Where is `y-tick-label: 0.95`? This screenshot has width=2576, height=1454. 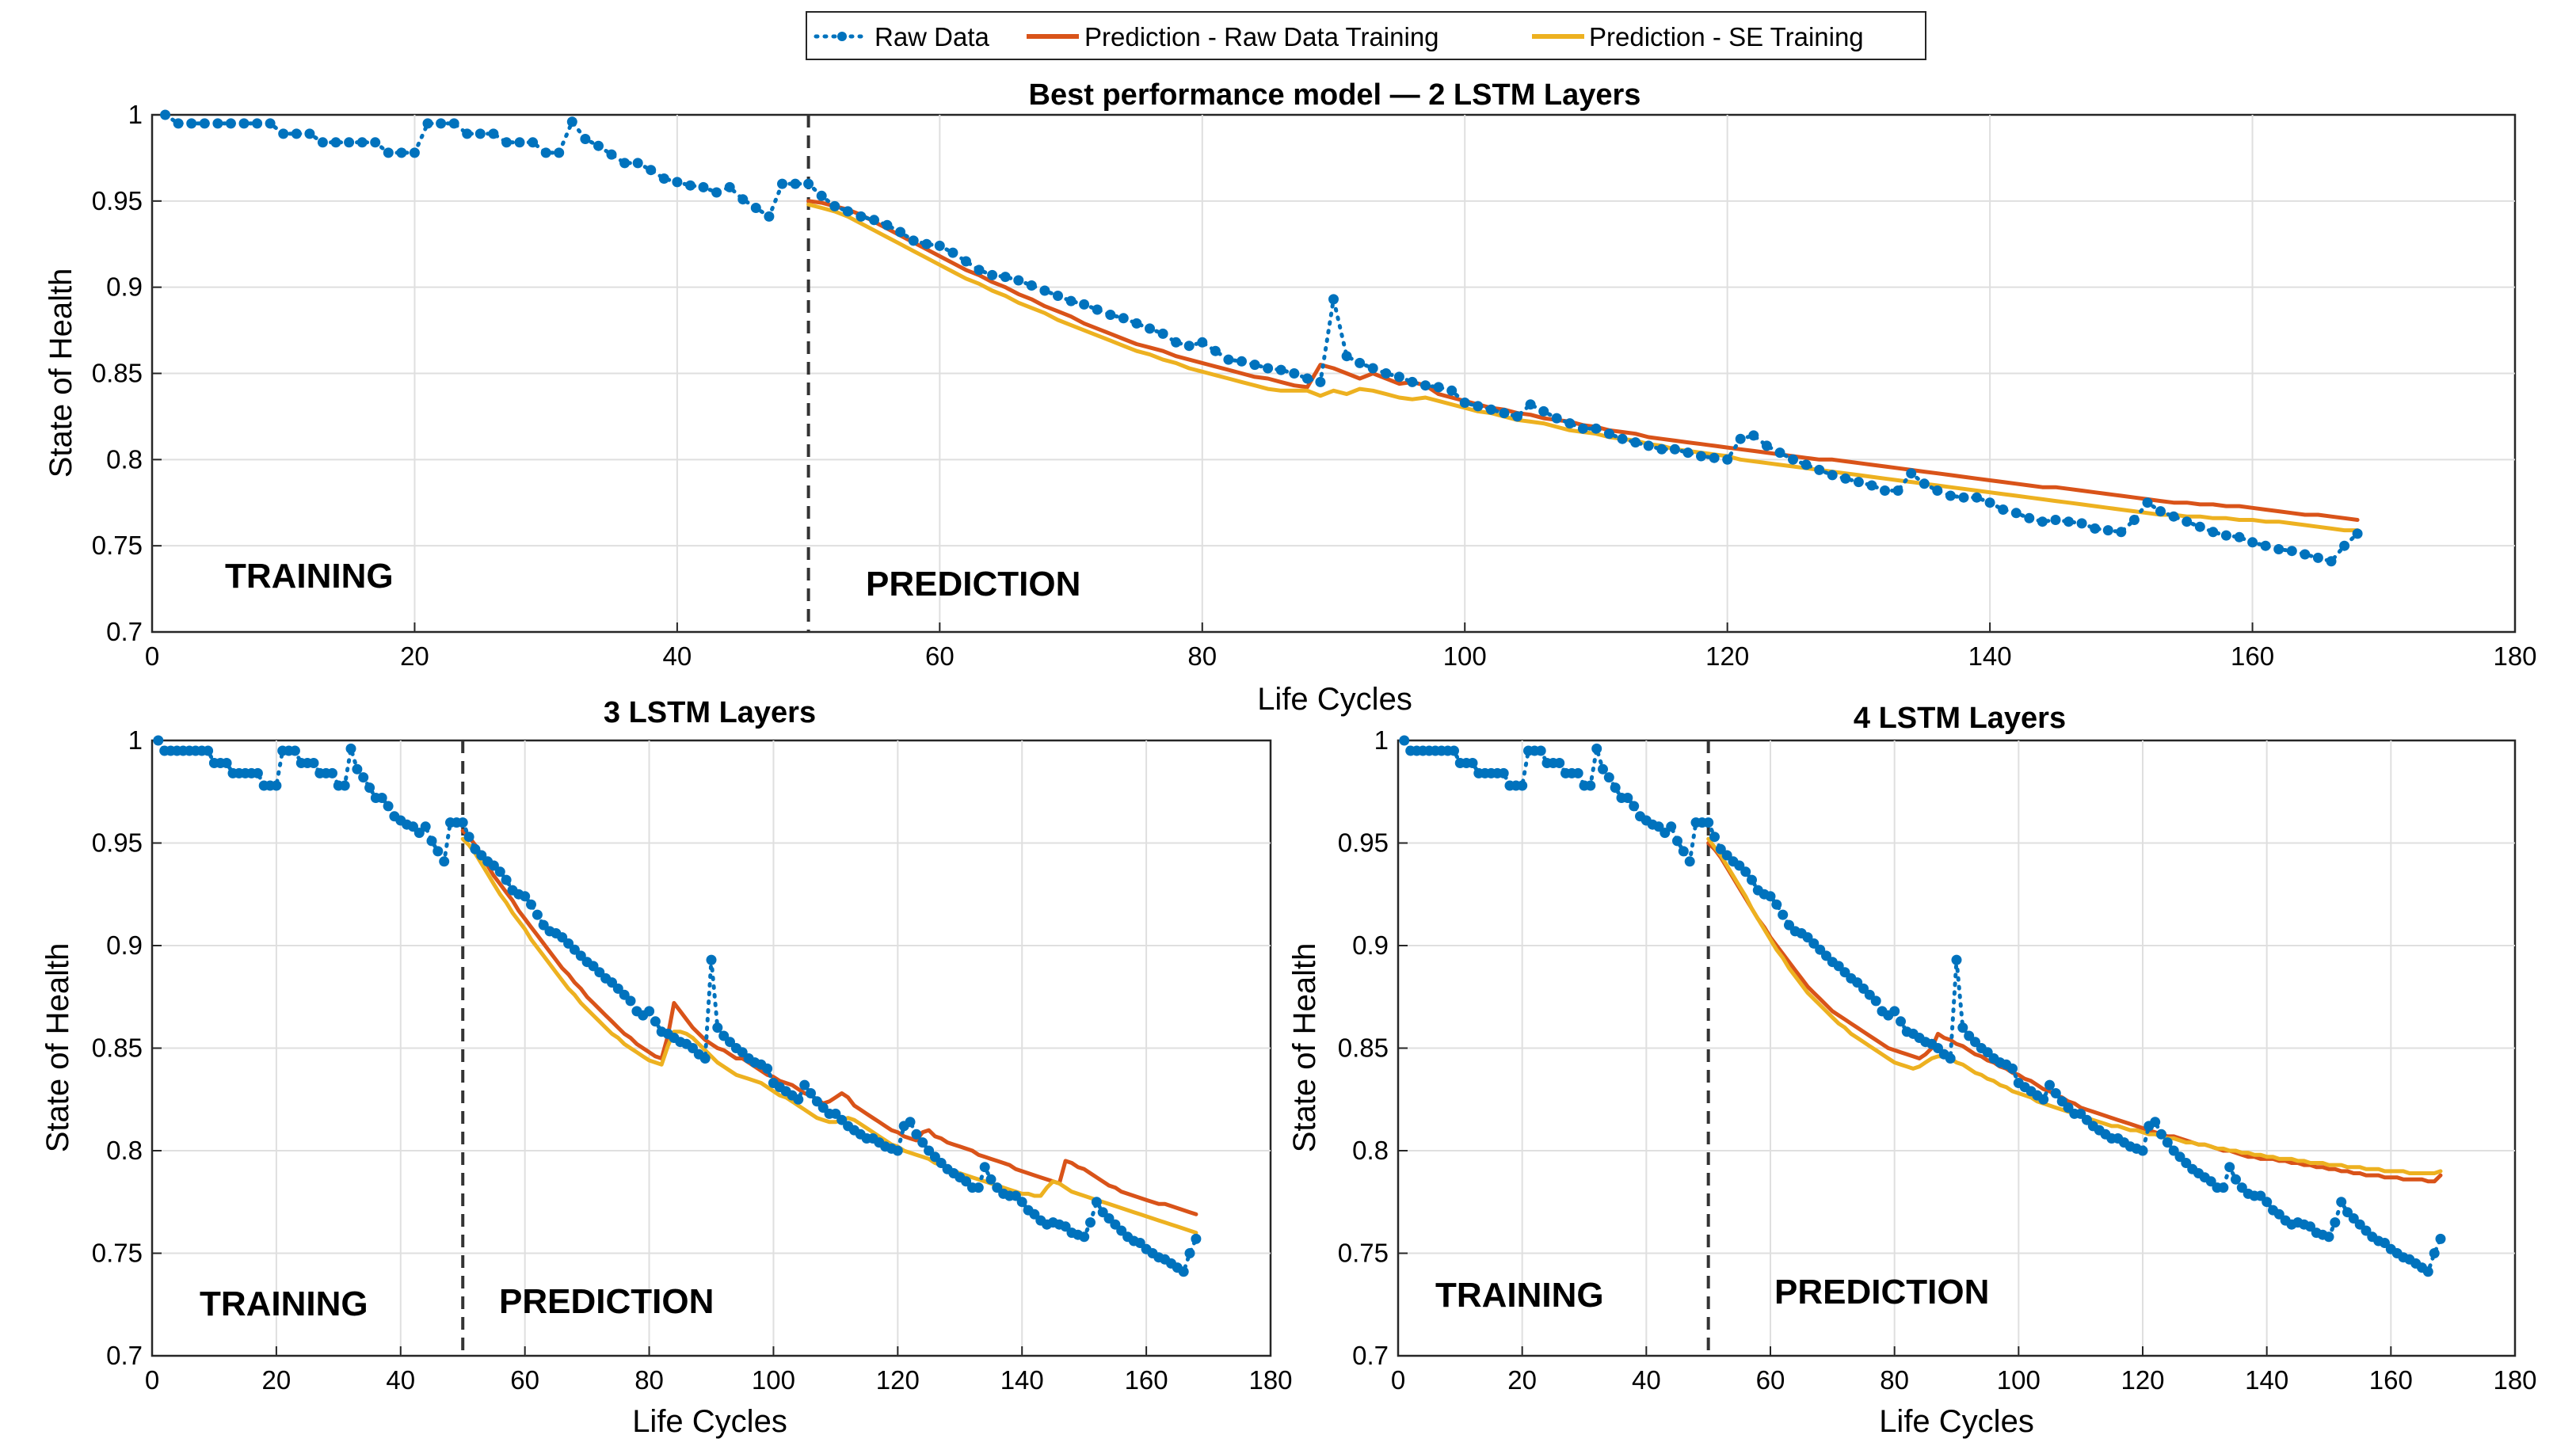 y-tick-label: 0.95 is located at coordinates (118, 843).